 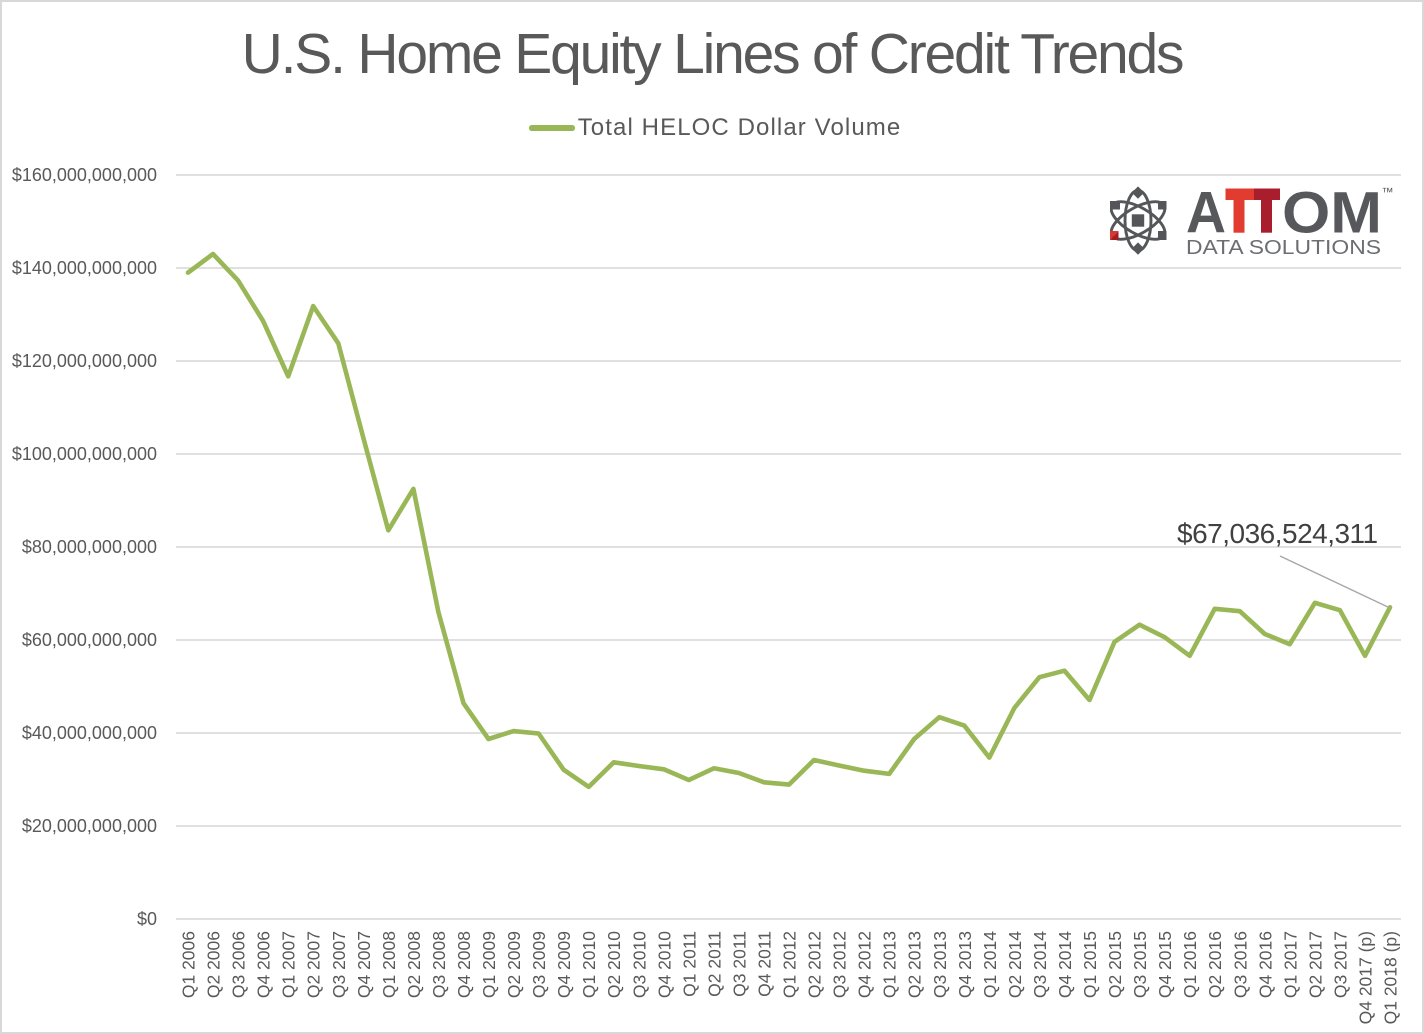 I want to click on svg-text: Q3 2013, so click(x=940, y=964).